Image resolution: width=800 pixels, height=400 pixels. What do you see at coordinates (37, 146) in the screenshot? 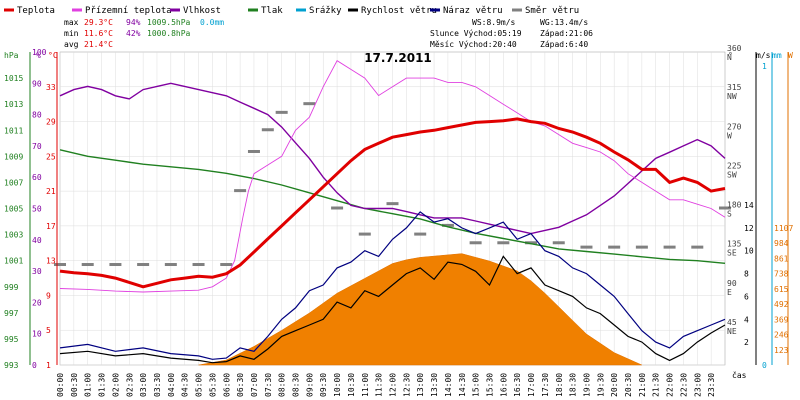
I see `humidity-tick-label: 70` at bounding box center [37, 146].